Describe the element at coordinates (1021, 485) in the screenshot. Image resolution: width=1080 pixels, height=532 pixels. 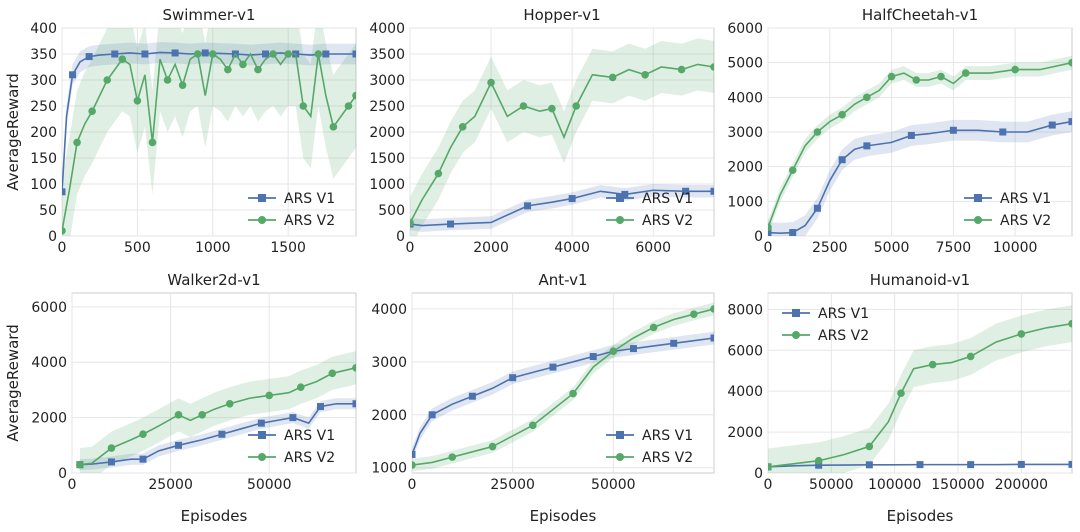
I see `x-tick-label: 200000` at that location.